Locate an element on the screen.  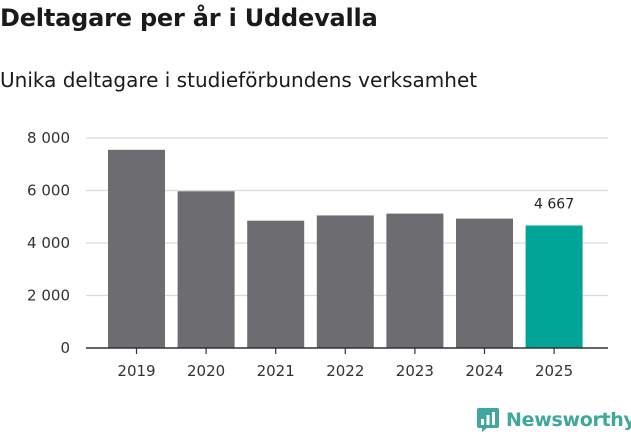
bar-2025 is located at coordinates (554, 286).